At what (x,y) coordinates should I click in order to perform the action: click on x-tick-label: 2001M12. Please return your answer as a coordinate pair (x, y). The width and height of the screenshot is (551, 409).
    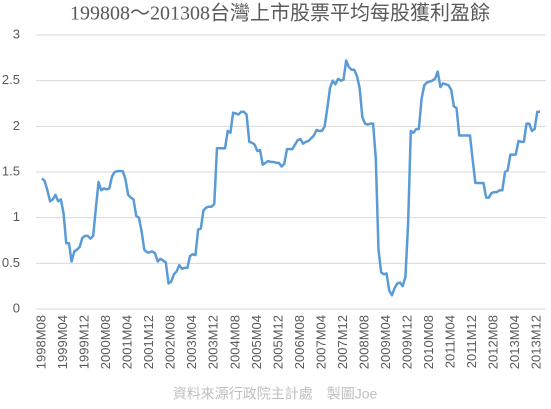
    Looking at the image, I should click on (148, 342).